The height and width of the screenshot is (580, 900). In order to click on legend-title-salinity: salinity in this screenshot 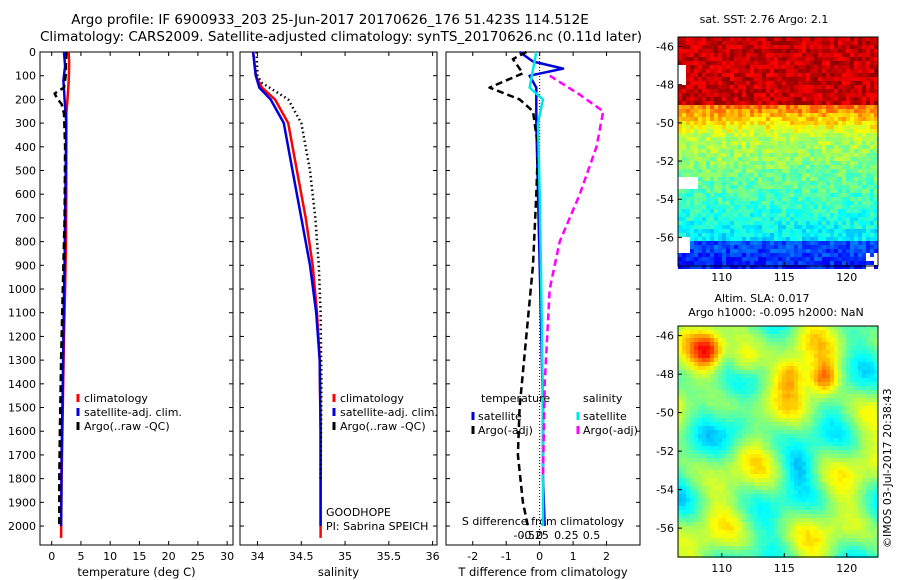, I will do `click(603, 398)`.